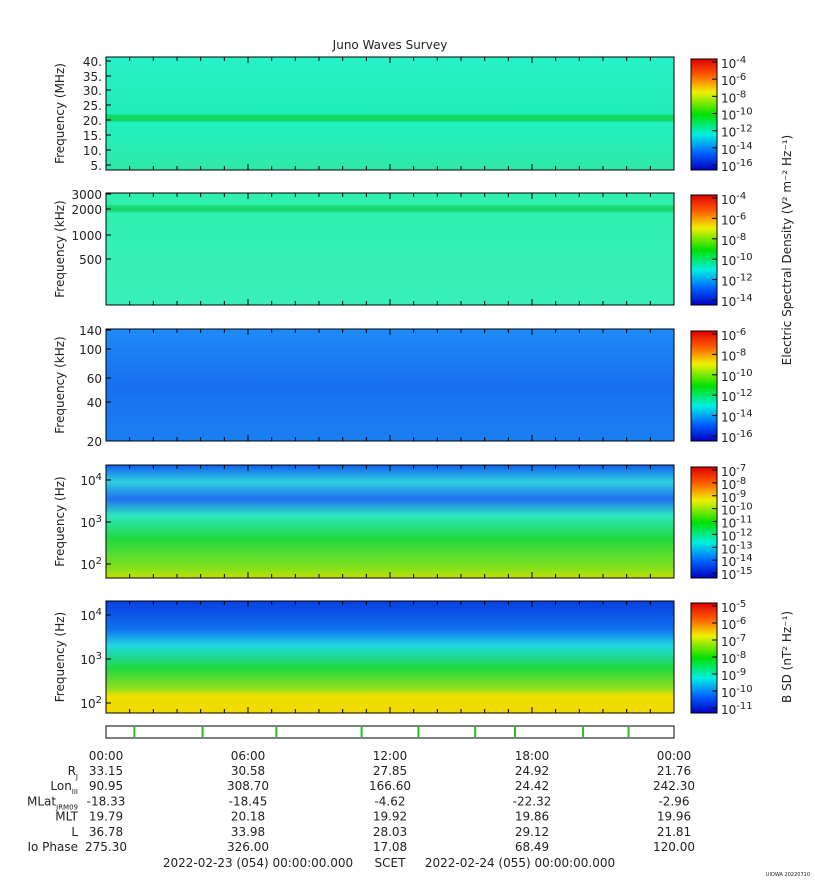 The height and width of the screenshot is (884, 815). What do you see at coordinates (733, 219) in the screenshot?
I see `colorbar-tick-label: 10⁻⁶` at bounding box center [733, 219].